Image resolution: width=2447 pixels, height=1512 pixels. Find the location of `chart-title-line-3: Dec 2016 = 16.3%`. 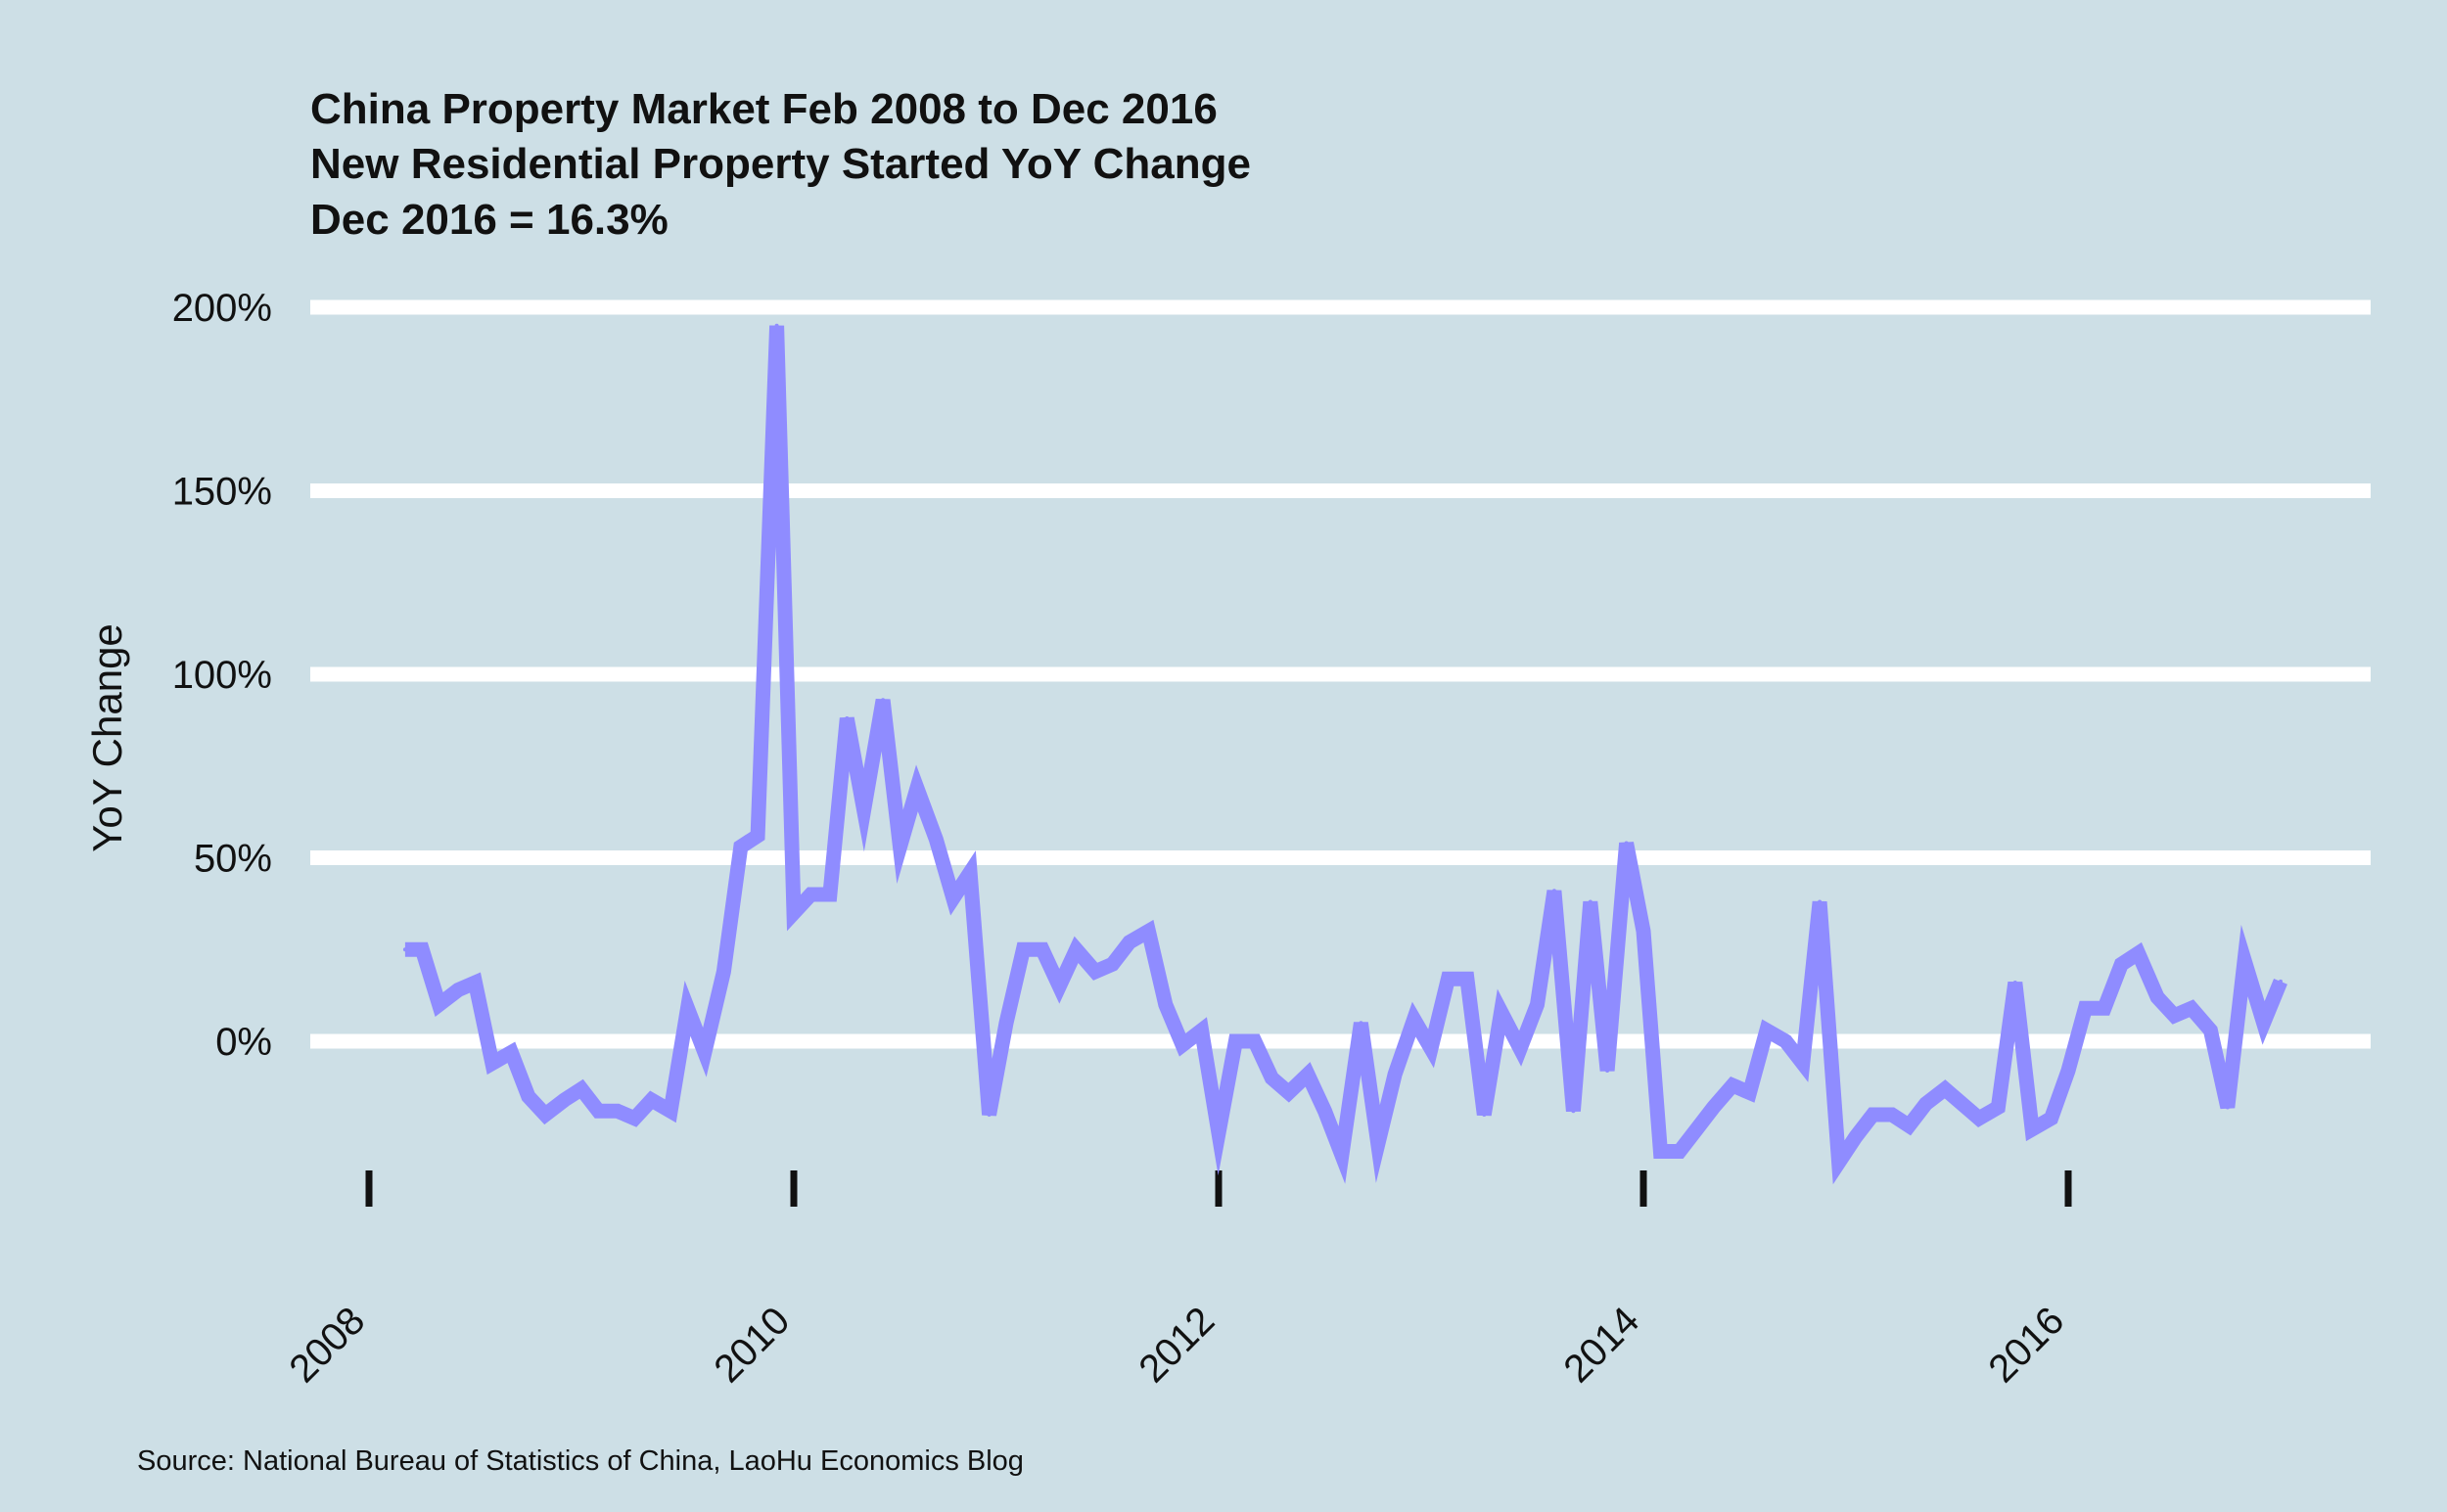

chart-title-line-3: Dec 2016 = 16.3% is located at coordinates (489, 220).